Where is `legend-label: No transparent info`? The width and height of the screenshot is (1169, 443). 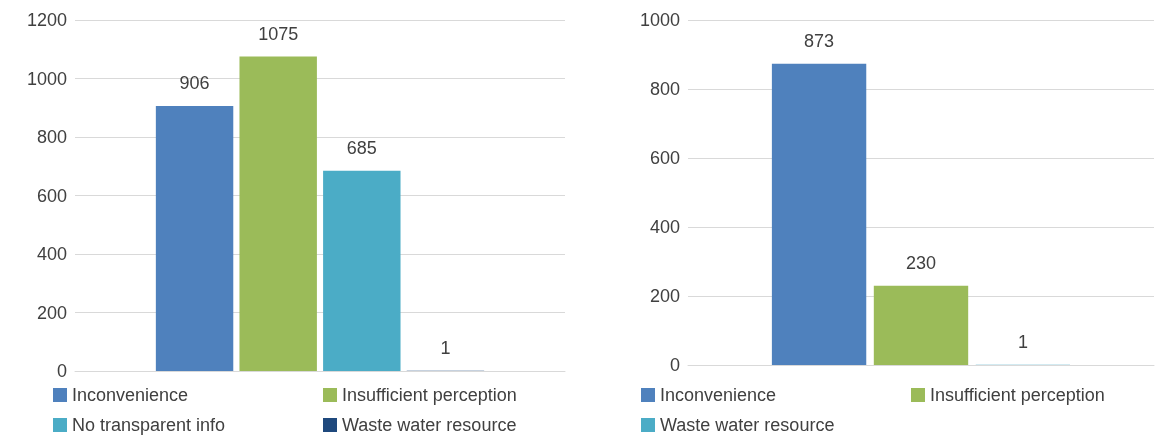 legend-label: No transparent info is located at coordinates (149, 425).